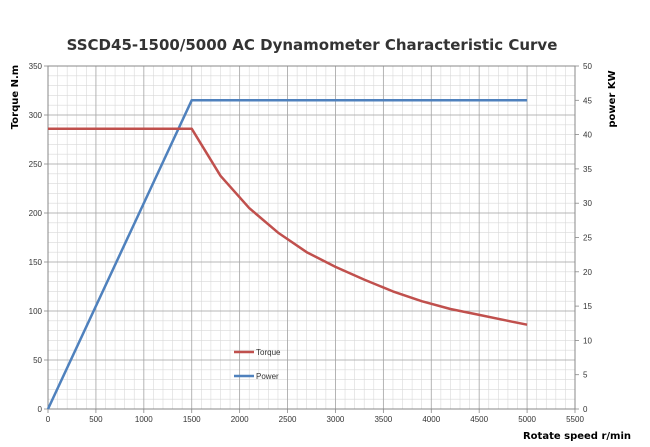 The image size is (650, 447). What do you see at coordinates (257, 364) in the screenshot?
I see `legend: Torque Power` at bounding box center [257, 364].